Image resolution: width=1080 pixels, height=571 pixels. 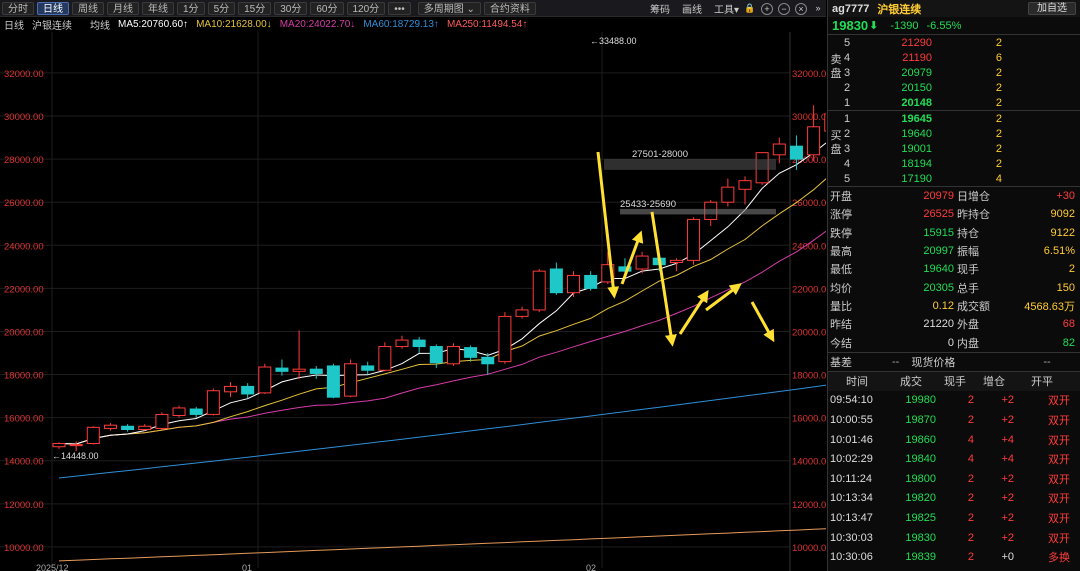 What do you see at coordinates (850, 25) in the screenshot?
I see `last-price: 19830` at bounding box center [850, 25].